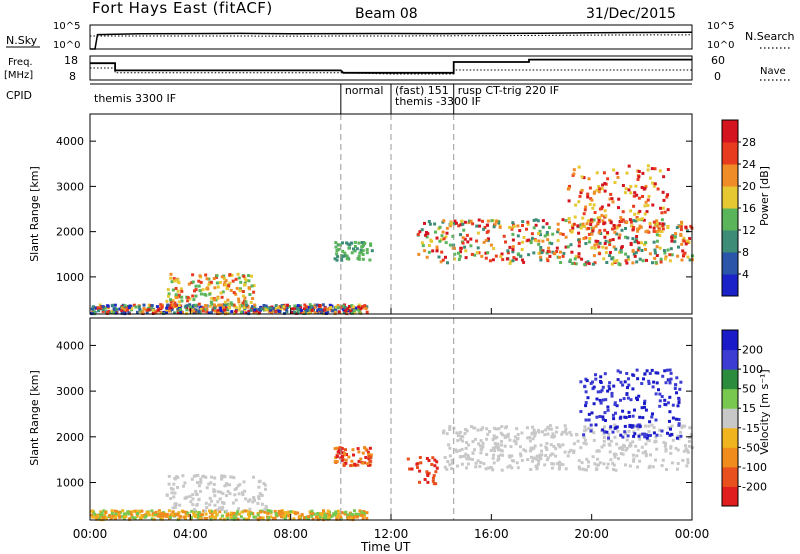 The width and height of the screenshot is (800, 554). Describe the element at coordinates (397, 419) in the screenshot. I see `velocity-cpid-markers` at that location.